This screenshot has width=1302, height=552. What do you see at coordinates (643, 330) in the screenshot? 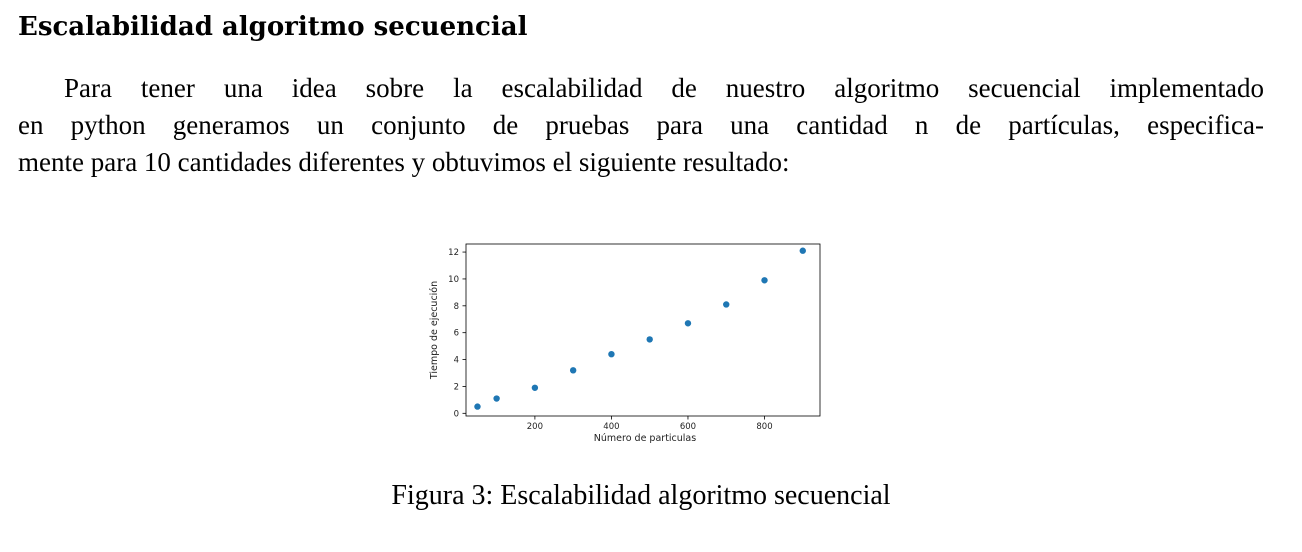
I see `plot-frame` at bounding box center [643, 330].